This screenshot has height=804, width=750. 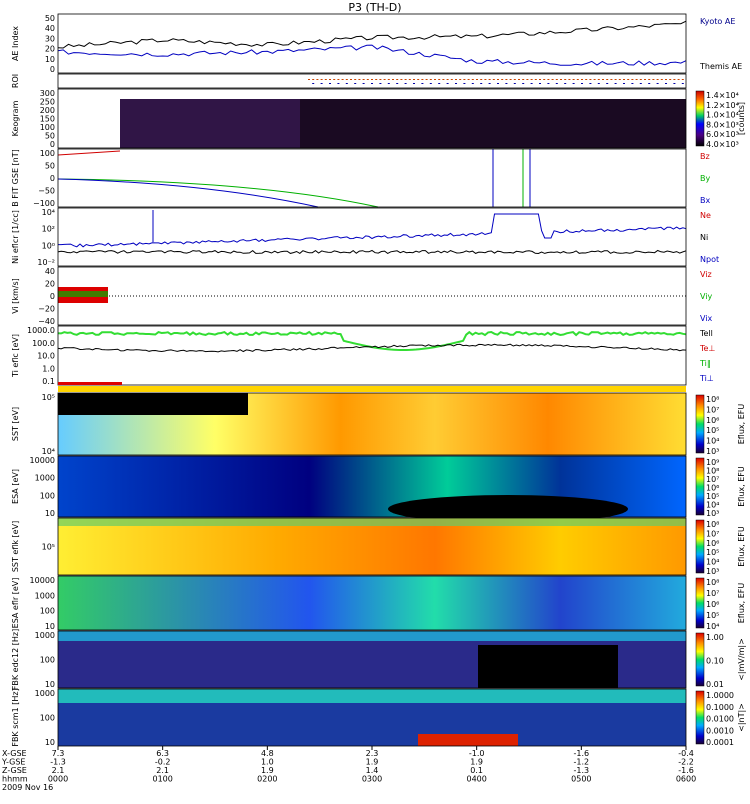 I want to click on x-tick-label: 2.3, so click(x=372, y=753).